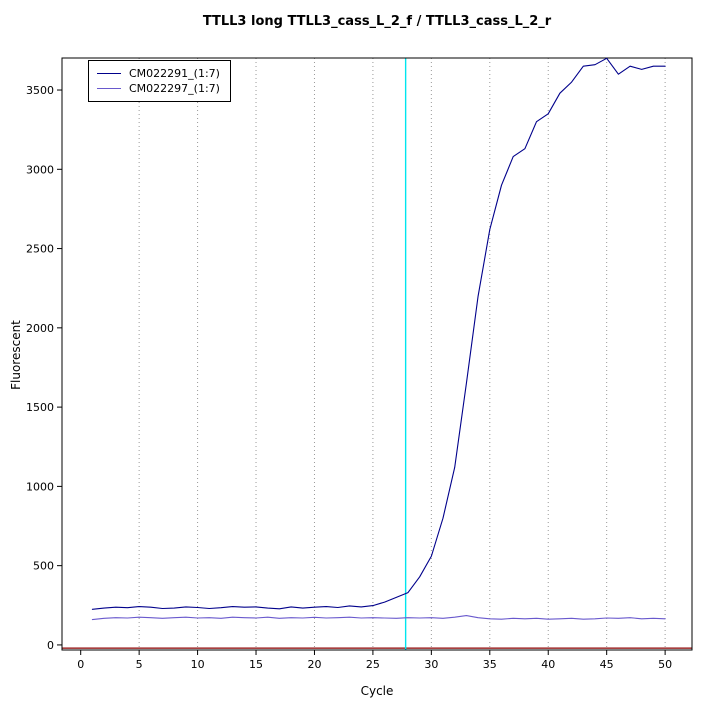 Image resolution: width=720 pixels, height=720 pixels. I want to click on svg-text: 20, so click(314, 664).